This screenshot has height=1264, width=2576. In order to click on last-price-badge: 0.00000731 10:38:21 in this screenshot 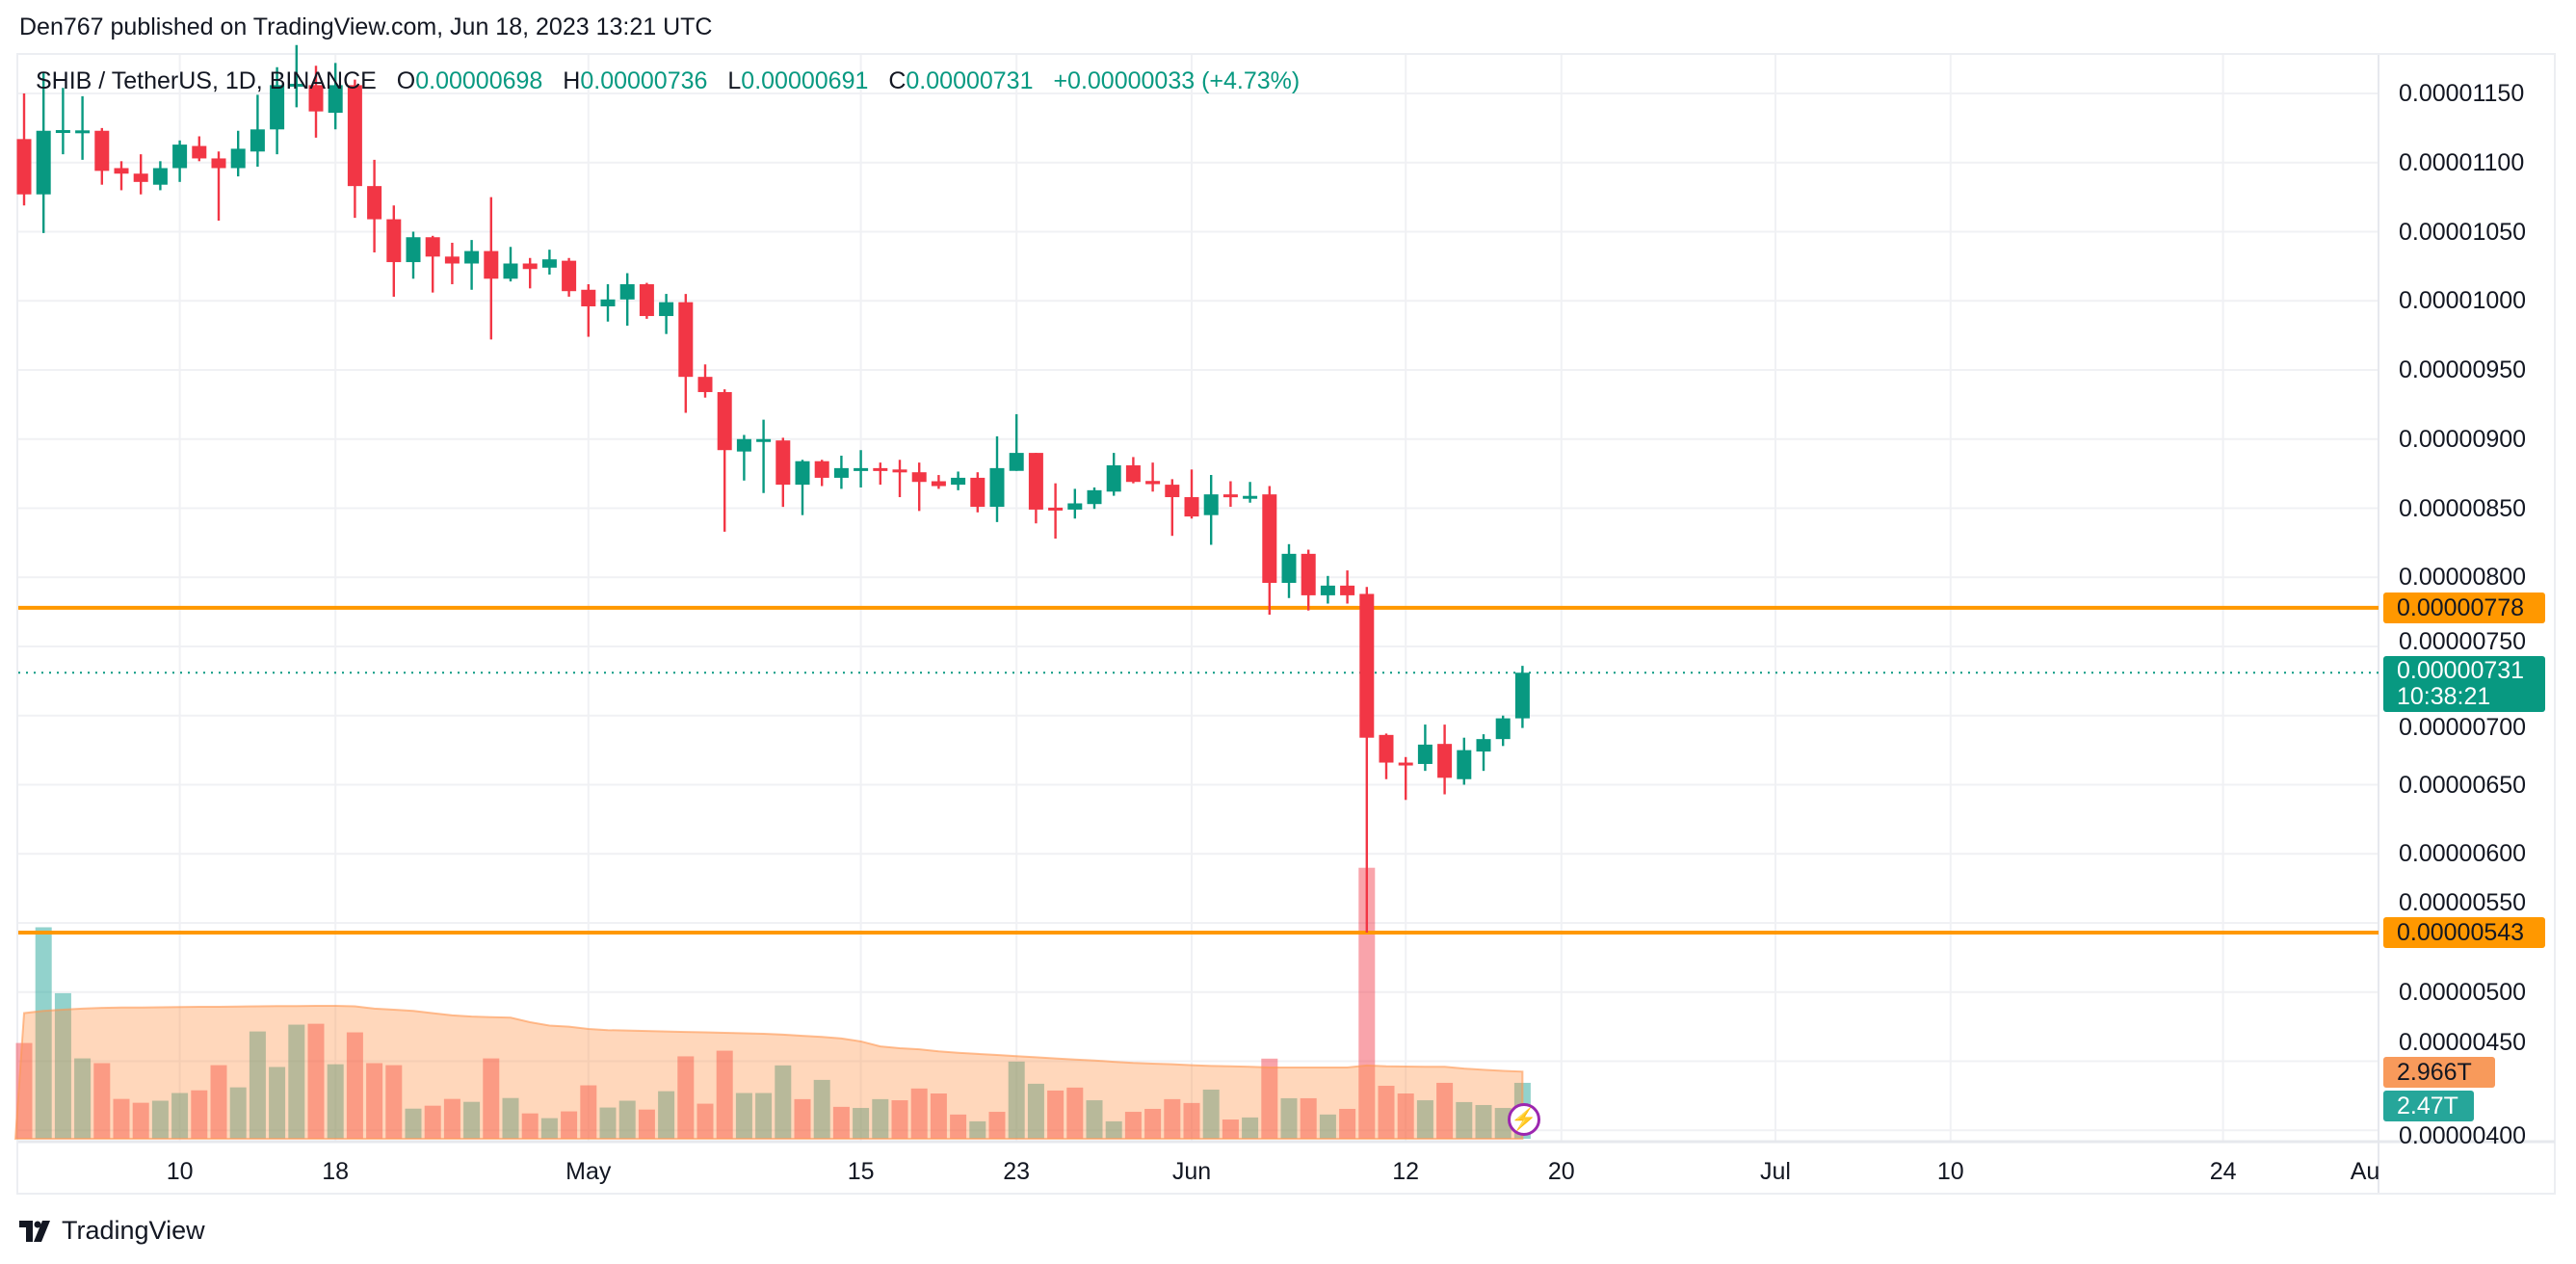, I will do `click(2464, 684)`.